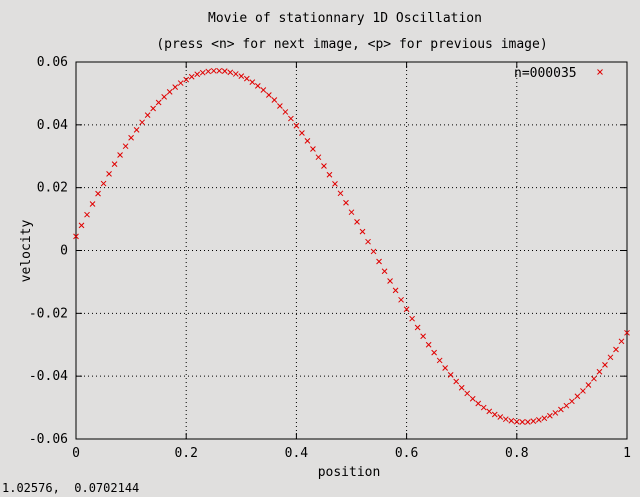 The height and width of the screenshot is (497, 640). Describe the element at coordinates (71, 488) in the screenshot. I see `cursor-coordinate-readout: 1.02576, 0.0702144` at that location.